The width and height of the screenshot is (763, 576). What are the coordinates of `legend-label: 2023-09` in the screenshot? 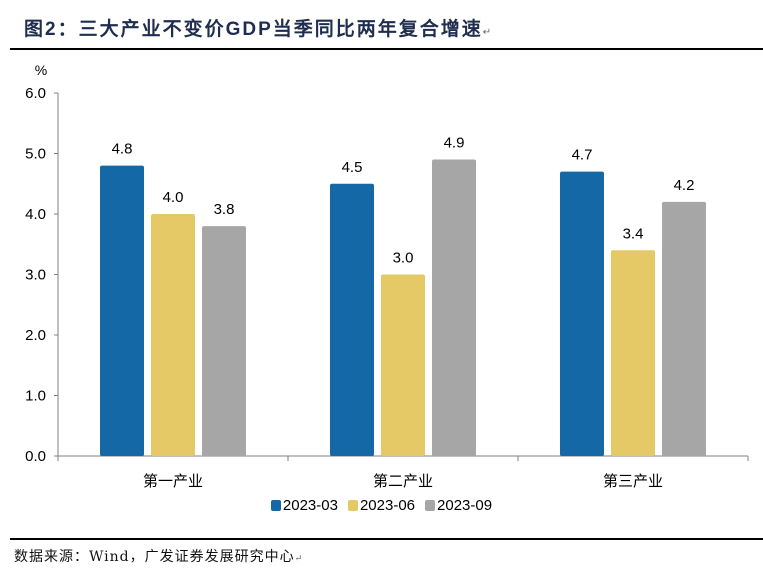 It's located at (465, 505).